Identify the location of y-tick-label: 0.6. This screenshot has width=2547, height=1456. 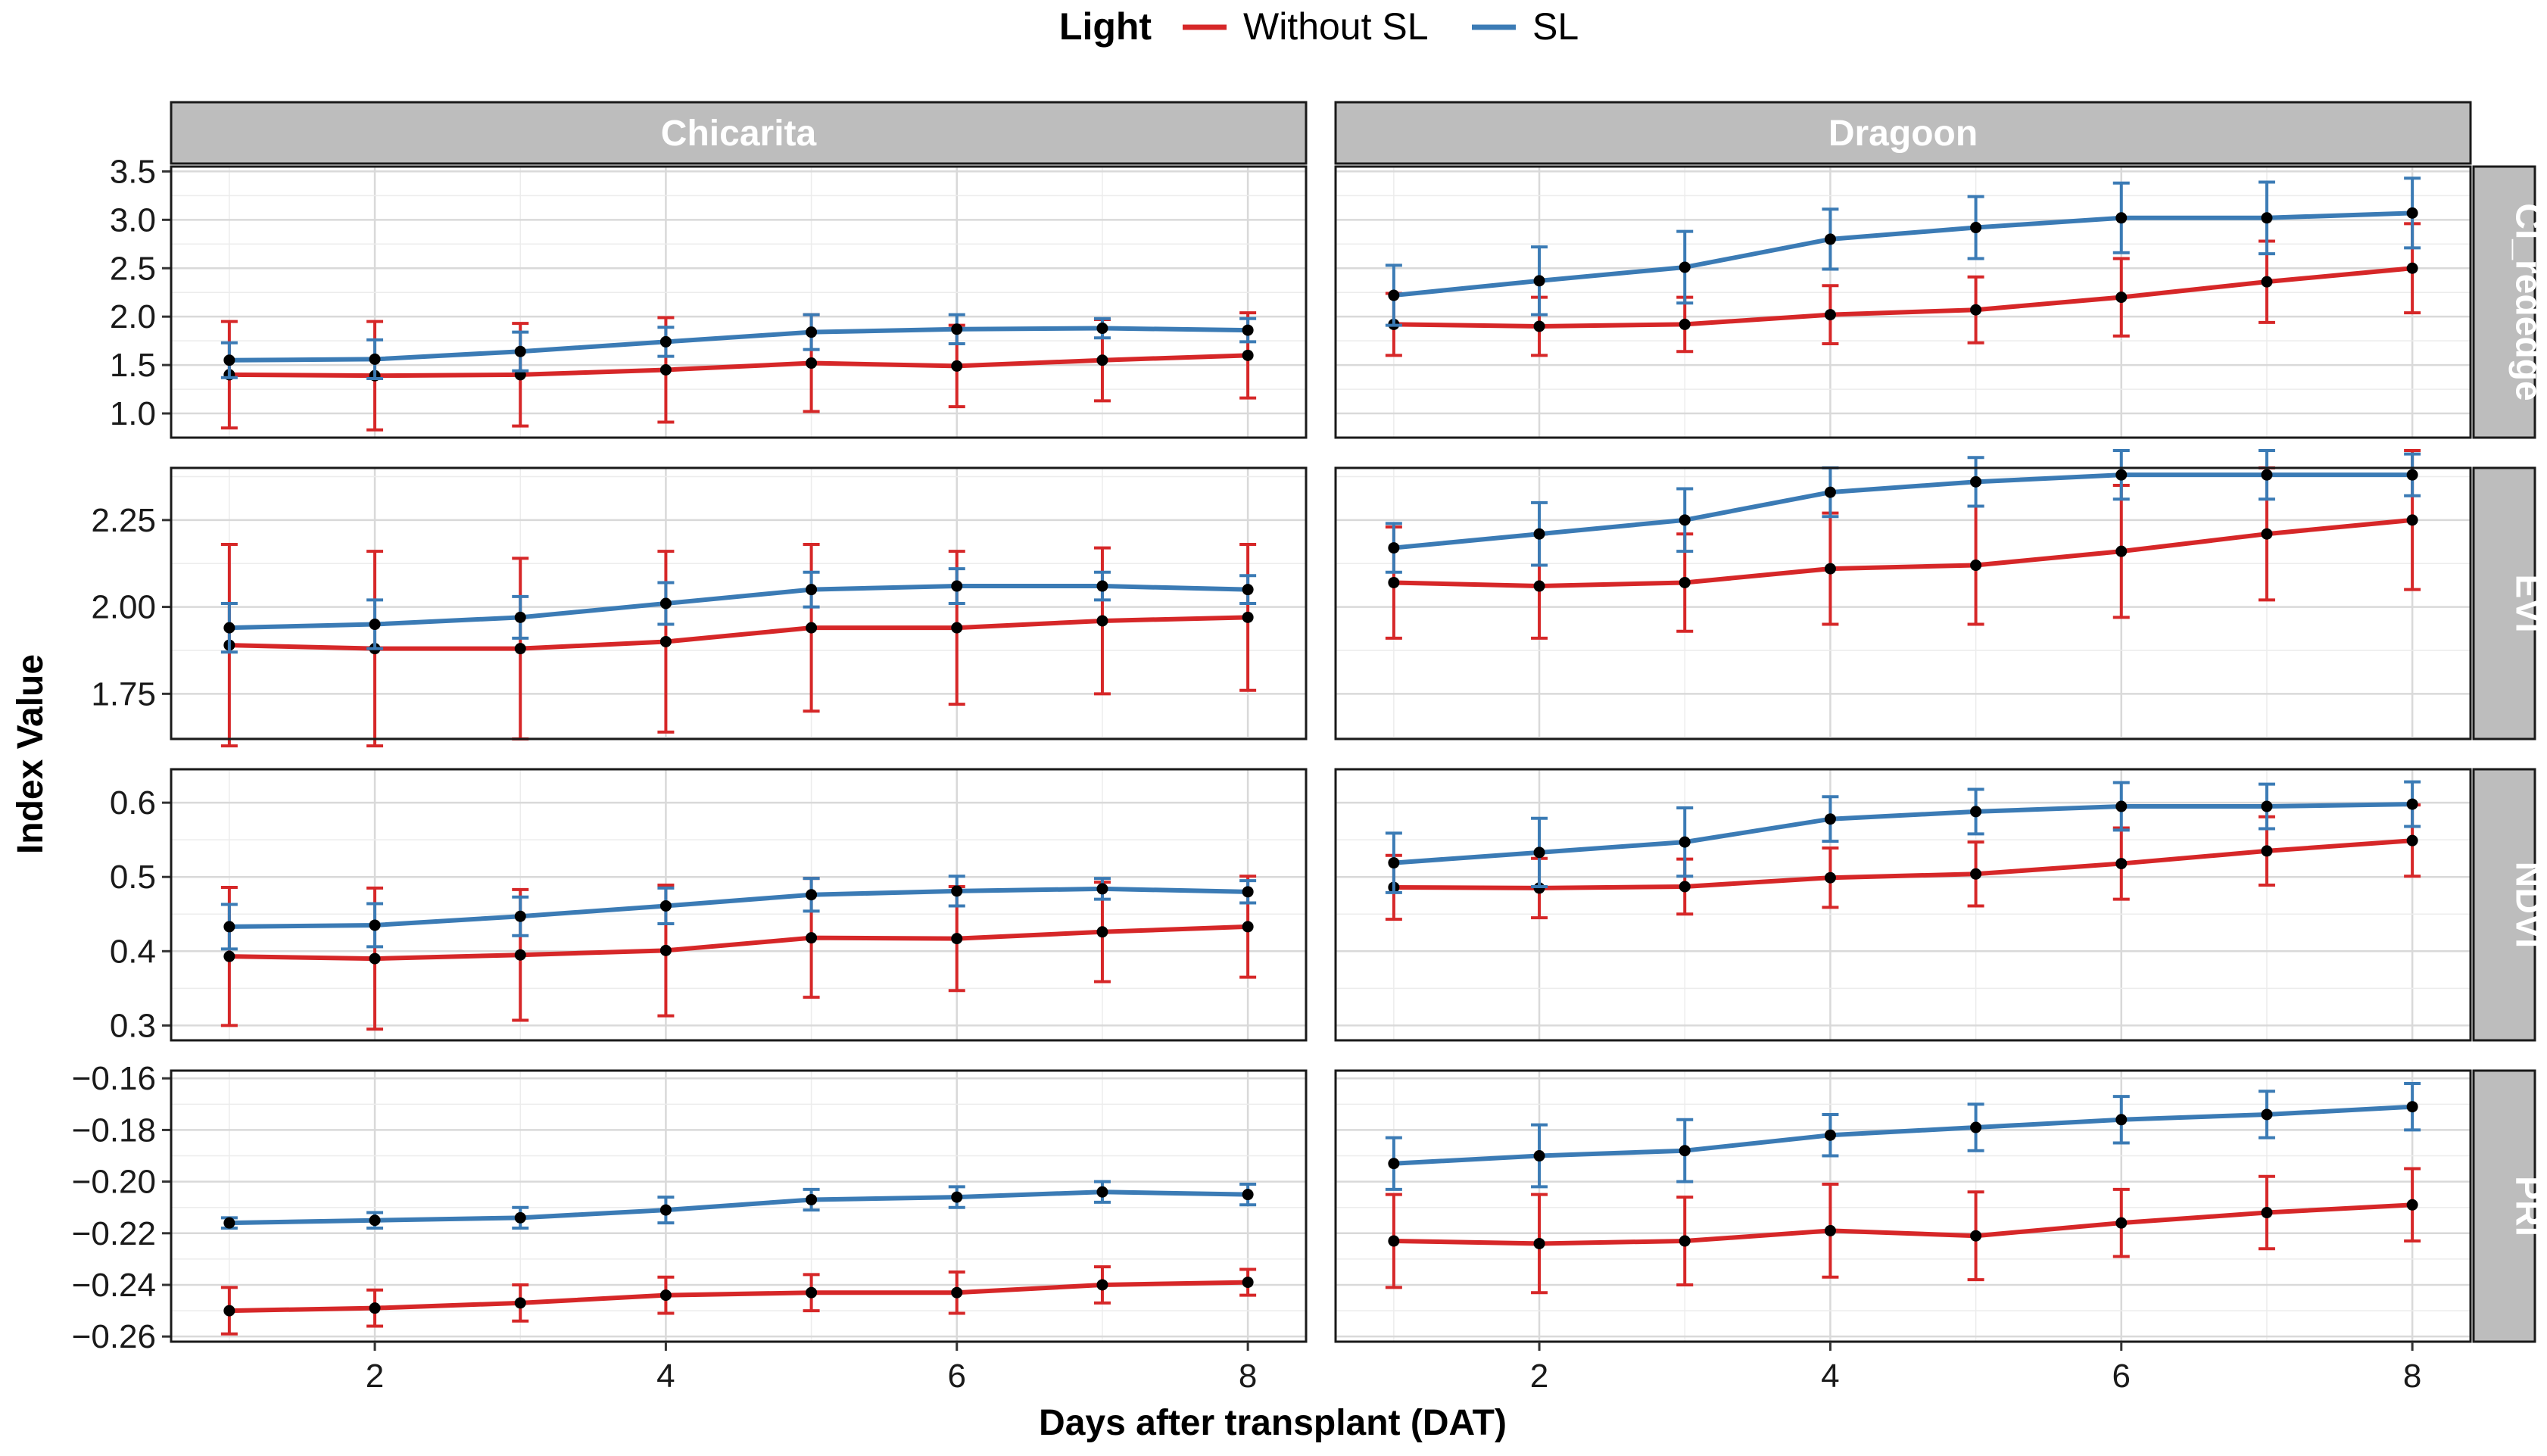
(133, 803).